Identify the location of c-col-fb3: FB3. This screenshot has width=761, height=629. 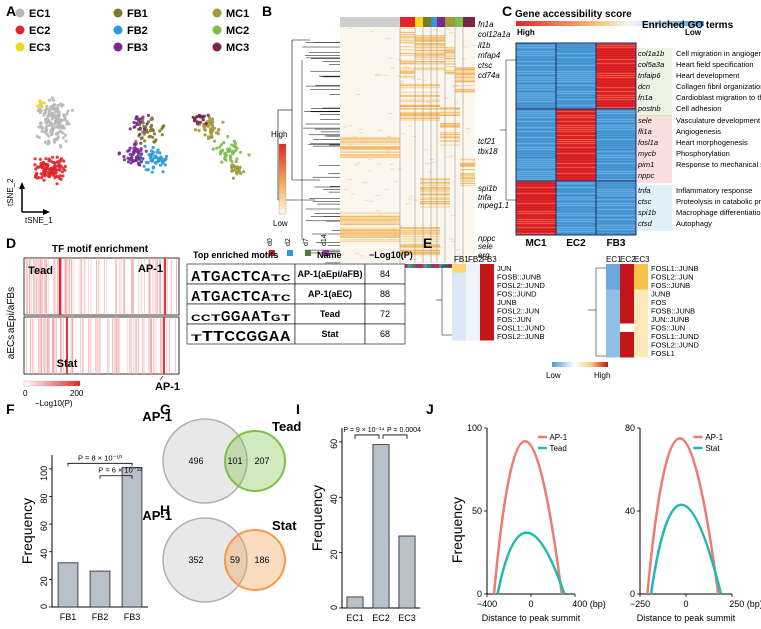
(616, 243).